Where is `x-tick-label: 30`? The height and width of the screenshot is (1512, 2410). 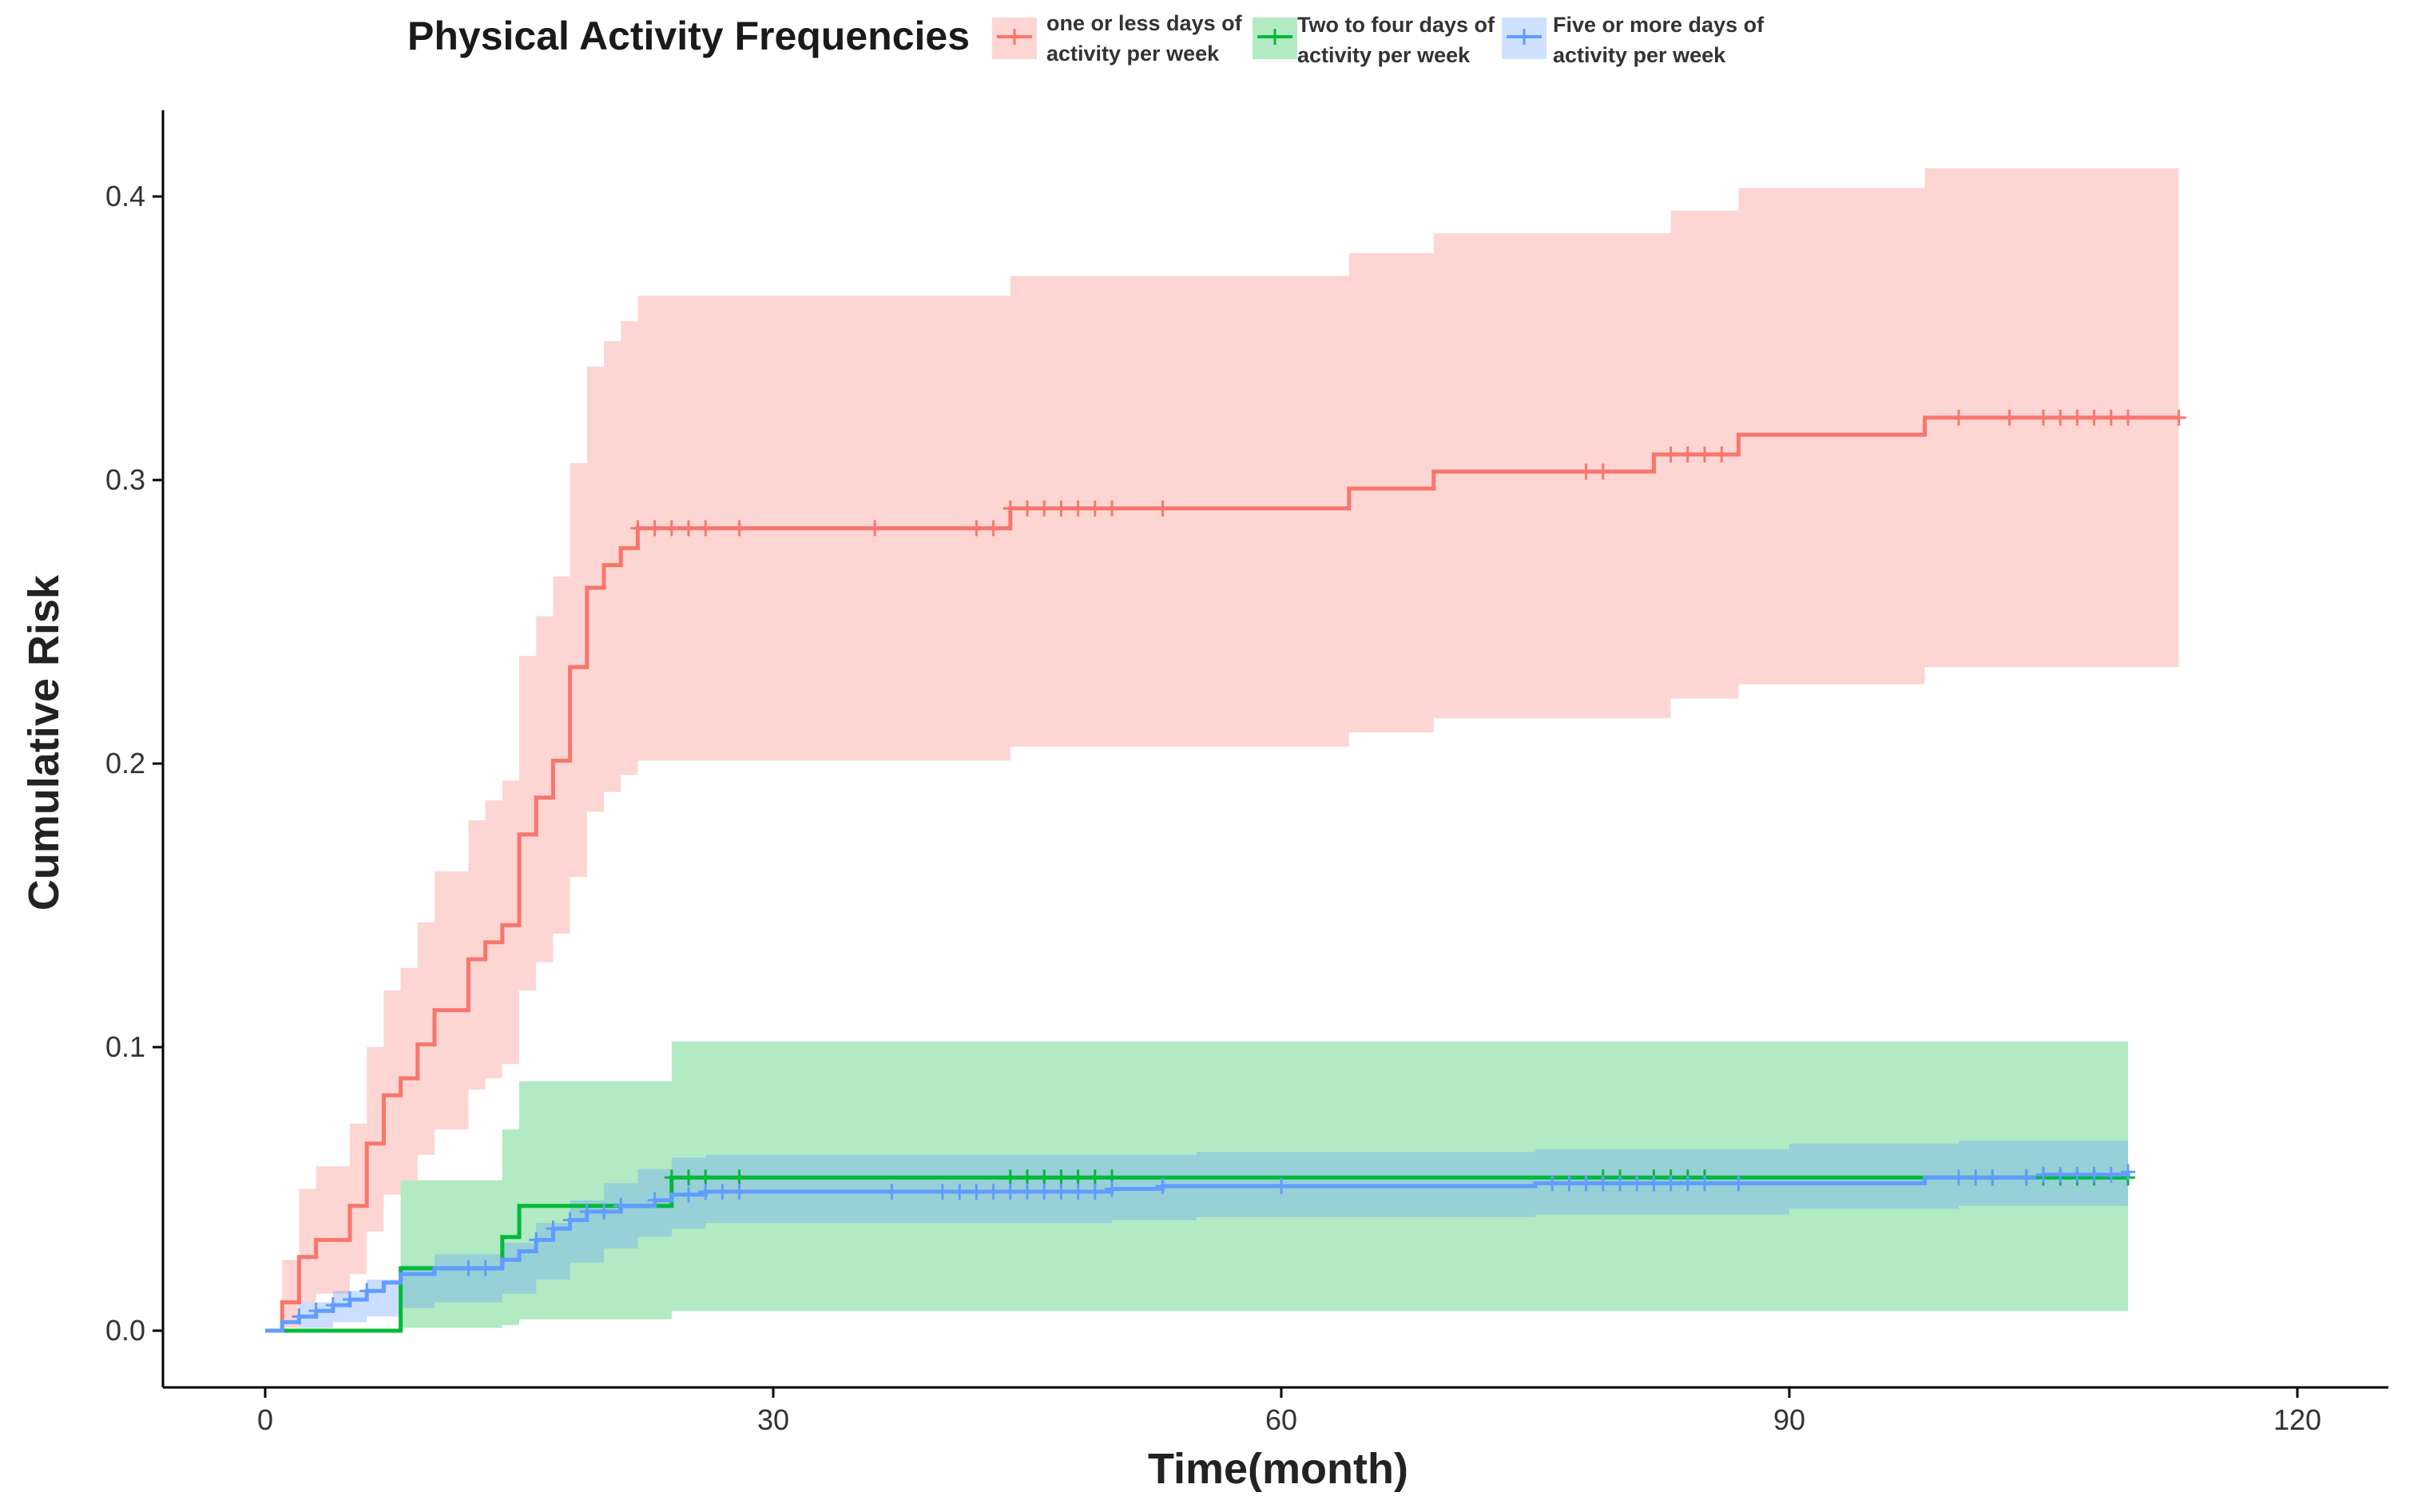 x-tick-label: 30 is located at coordinates (773, 1419).